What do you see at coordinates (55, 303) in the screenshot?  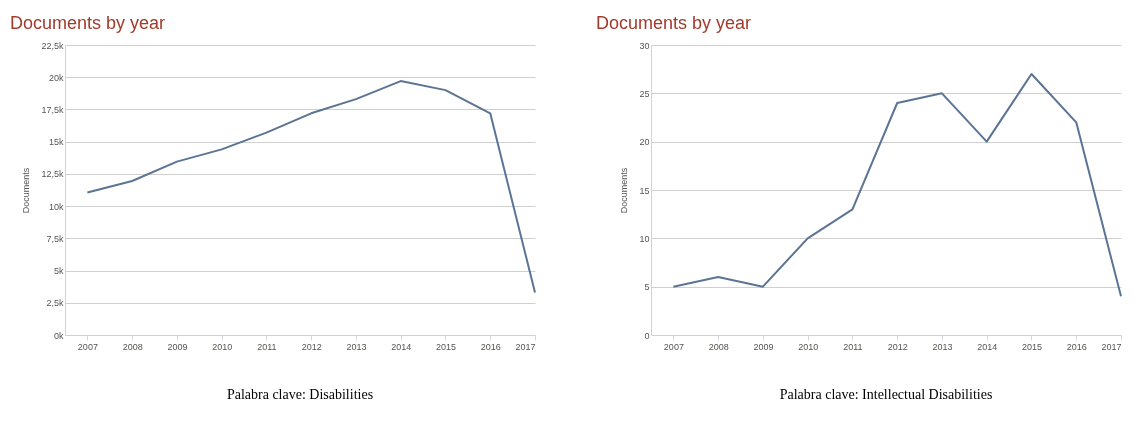 I see `y-tick-label: 2,5k` at bounding box center [55, 303].